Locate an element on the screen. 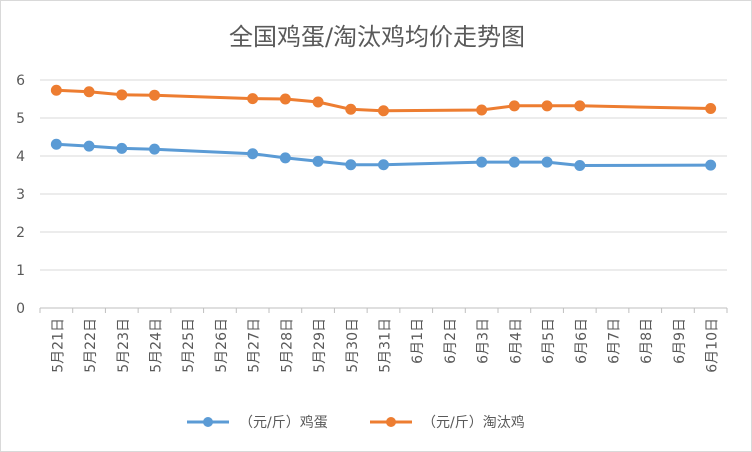 This screenshot has height=452, width=752. y-tick-label: 2 is located at coordinates (20, 233).